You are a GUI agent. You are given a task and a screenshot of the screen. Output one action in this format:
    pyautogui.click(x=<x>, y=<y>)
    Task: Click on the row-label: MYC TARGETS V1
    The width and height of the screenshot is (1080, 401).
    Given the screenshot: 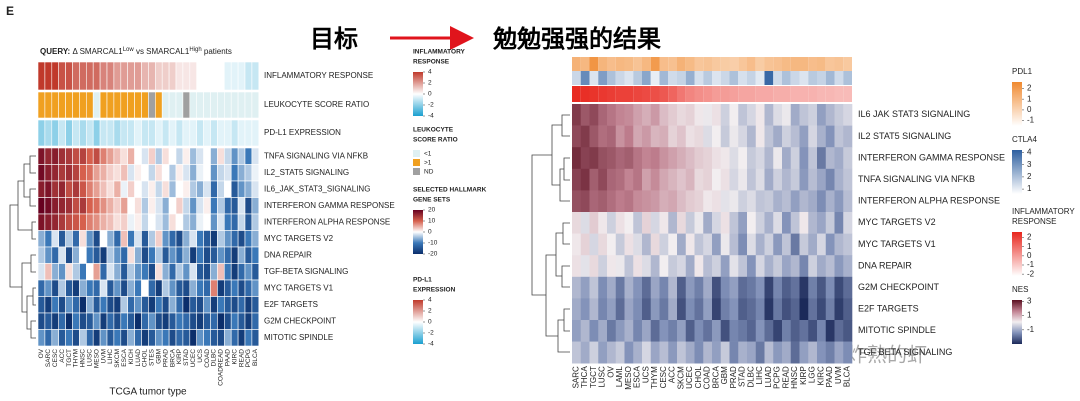 What is the action you would take?
    pyautogui.click(x=897, y=244)
    